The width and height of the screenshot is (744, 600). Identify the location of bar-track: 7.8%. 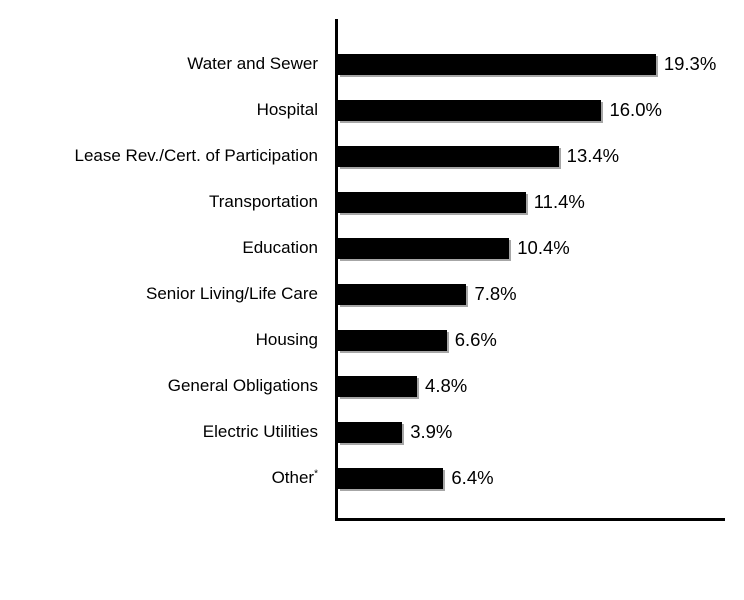
(541, 294).